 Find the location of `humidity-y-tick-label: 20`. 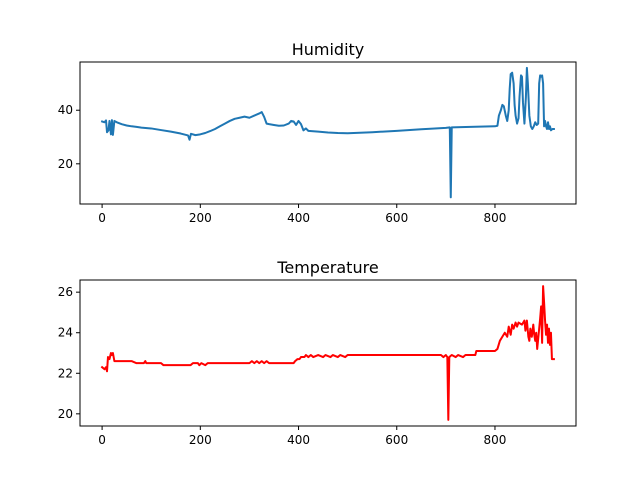

humidity-y-tick-label: 20 is located at coordinates (65, 164).